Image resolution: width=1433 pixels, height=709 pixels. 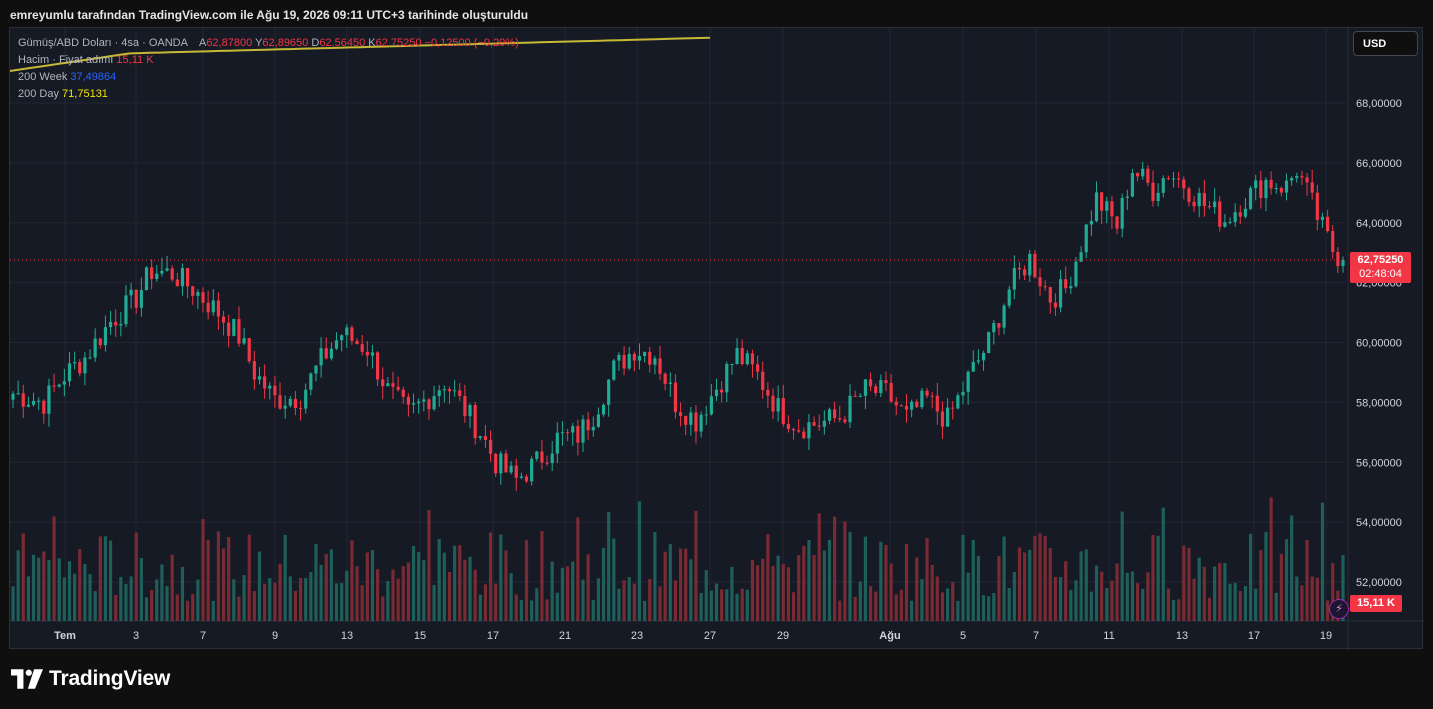 I want to click on x-tick-label: 21, so click(x=565, y=636).